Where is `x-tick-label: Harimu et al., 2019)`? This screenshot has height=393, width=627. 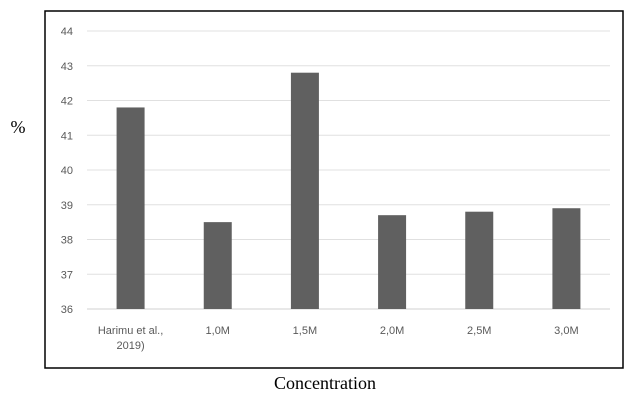 x-tick-label: Harimu et al., 2019) is located at coordinates (130, 338).